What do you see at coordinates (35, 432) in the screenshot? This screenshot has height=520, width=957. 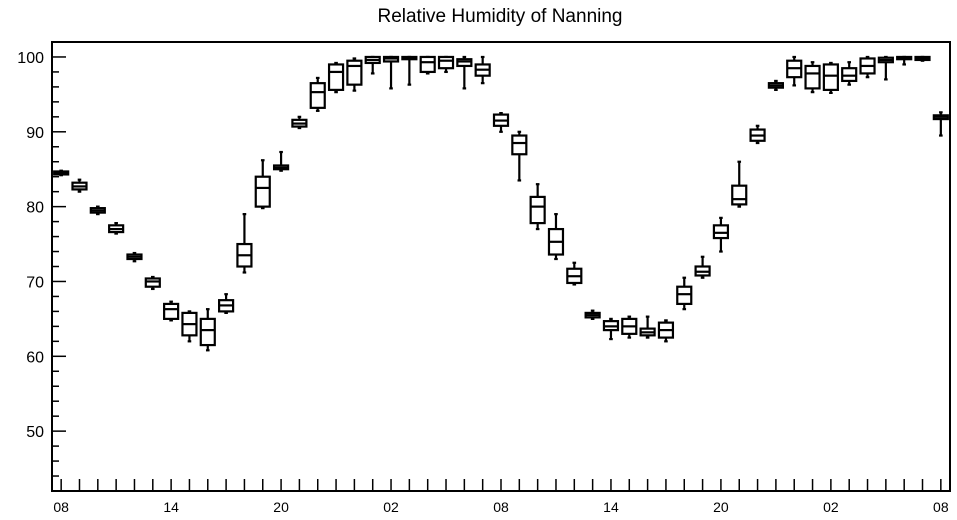 I see `y-tick-label: 50` at bounding box center [35, 432].